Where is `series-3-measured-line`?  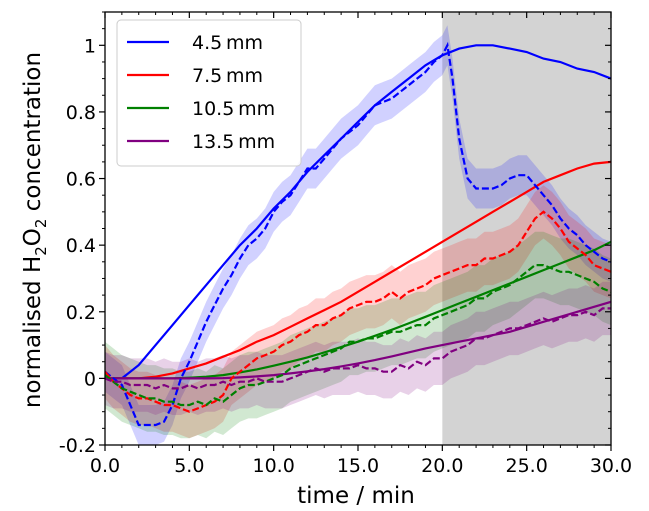
series-3-measured-line is located at coordinates (358, 348).